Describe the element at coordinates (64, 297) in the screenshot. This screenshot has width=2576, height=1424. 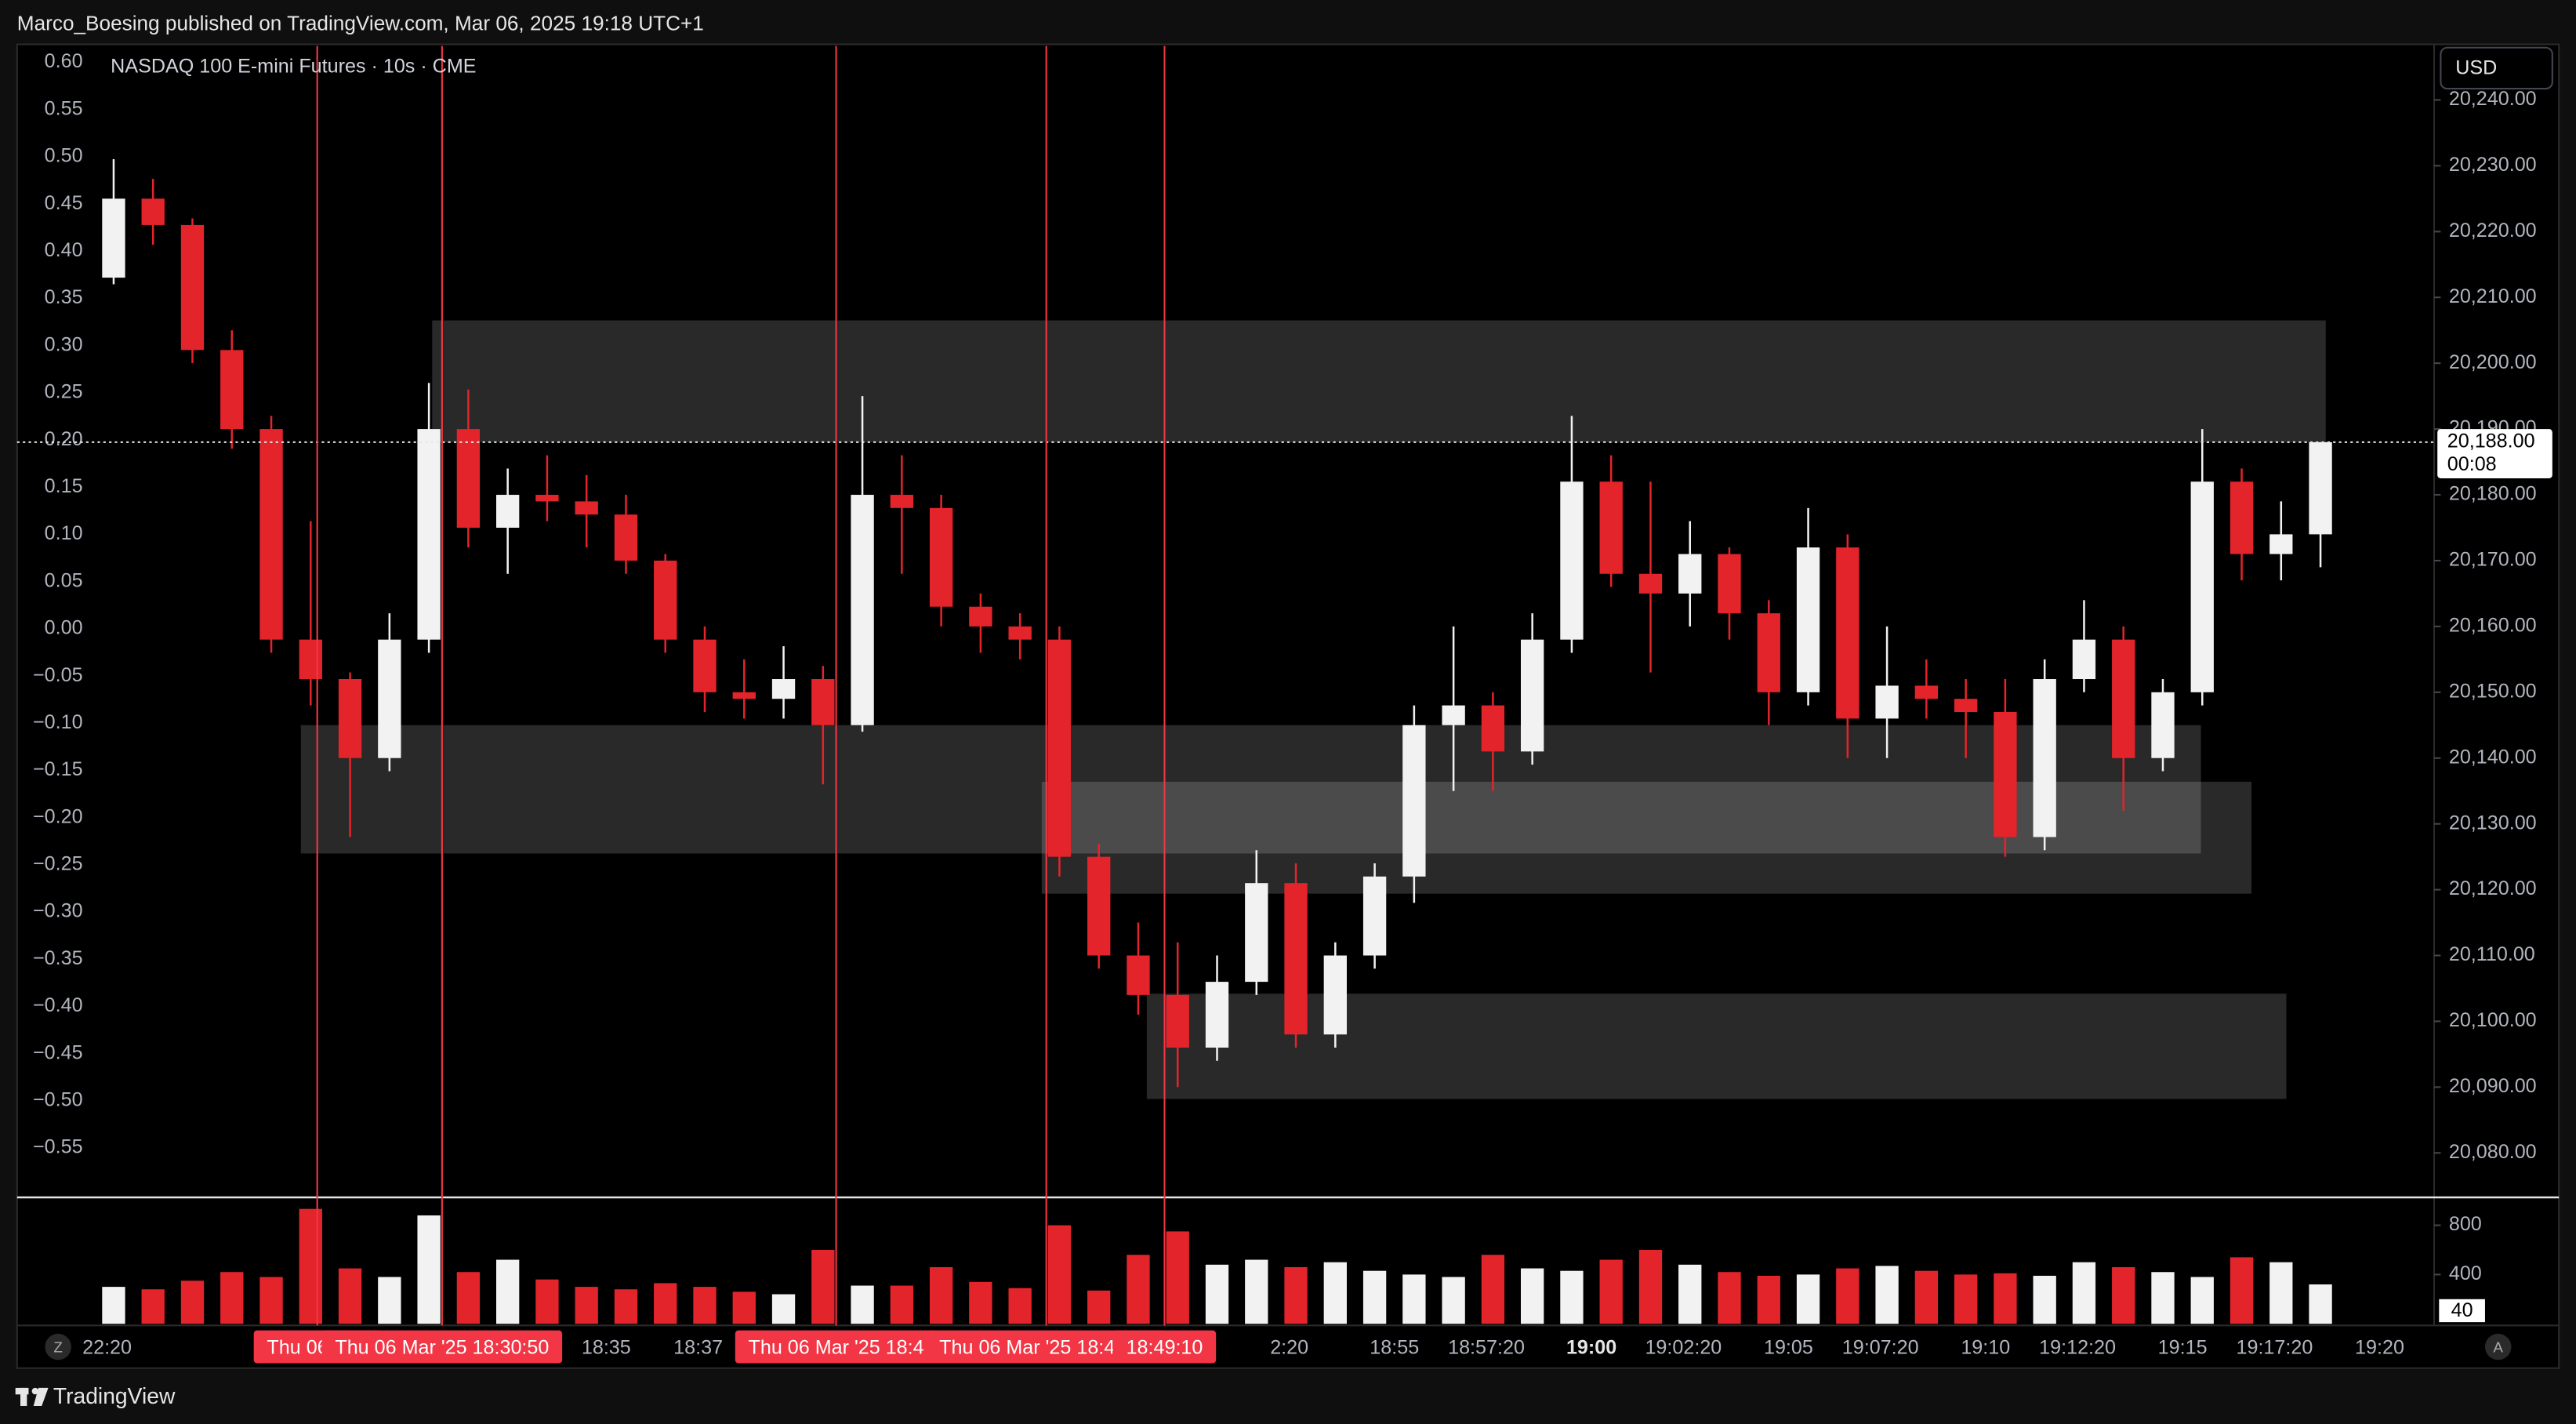
I see `percent-tick-label: 0.35` at that location.